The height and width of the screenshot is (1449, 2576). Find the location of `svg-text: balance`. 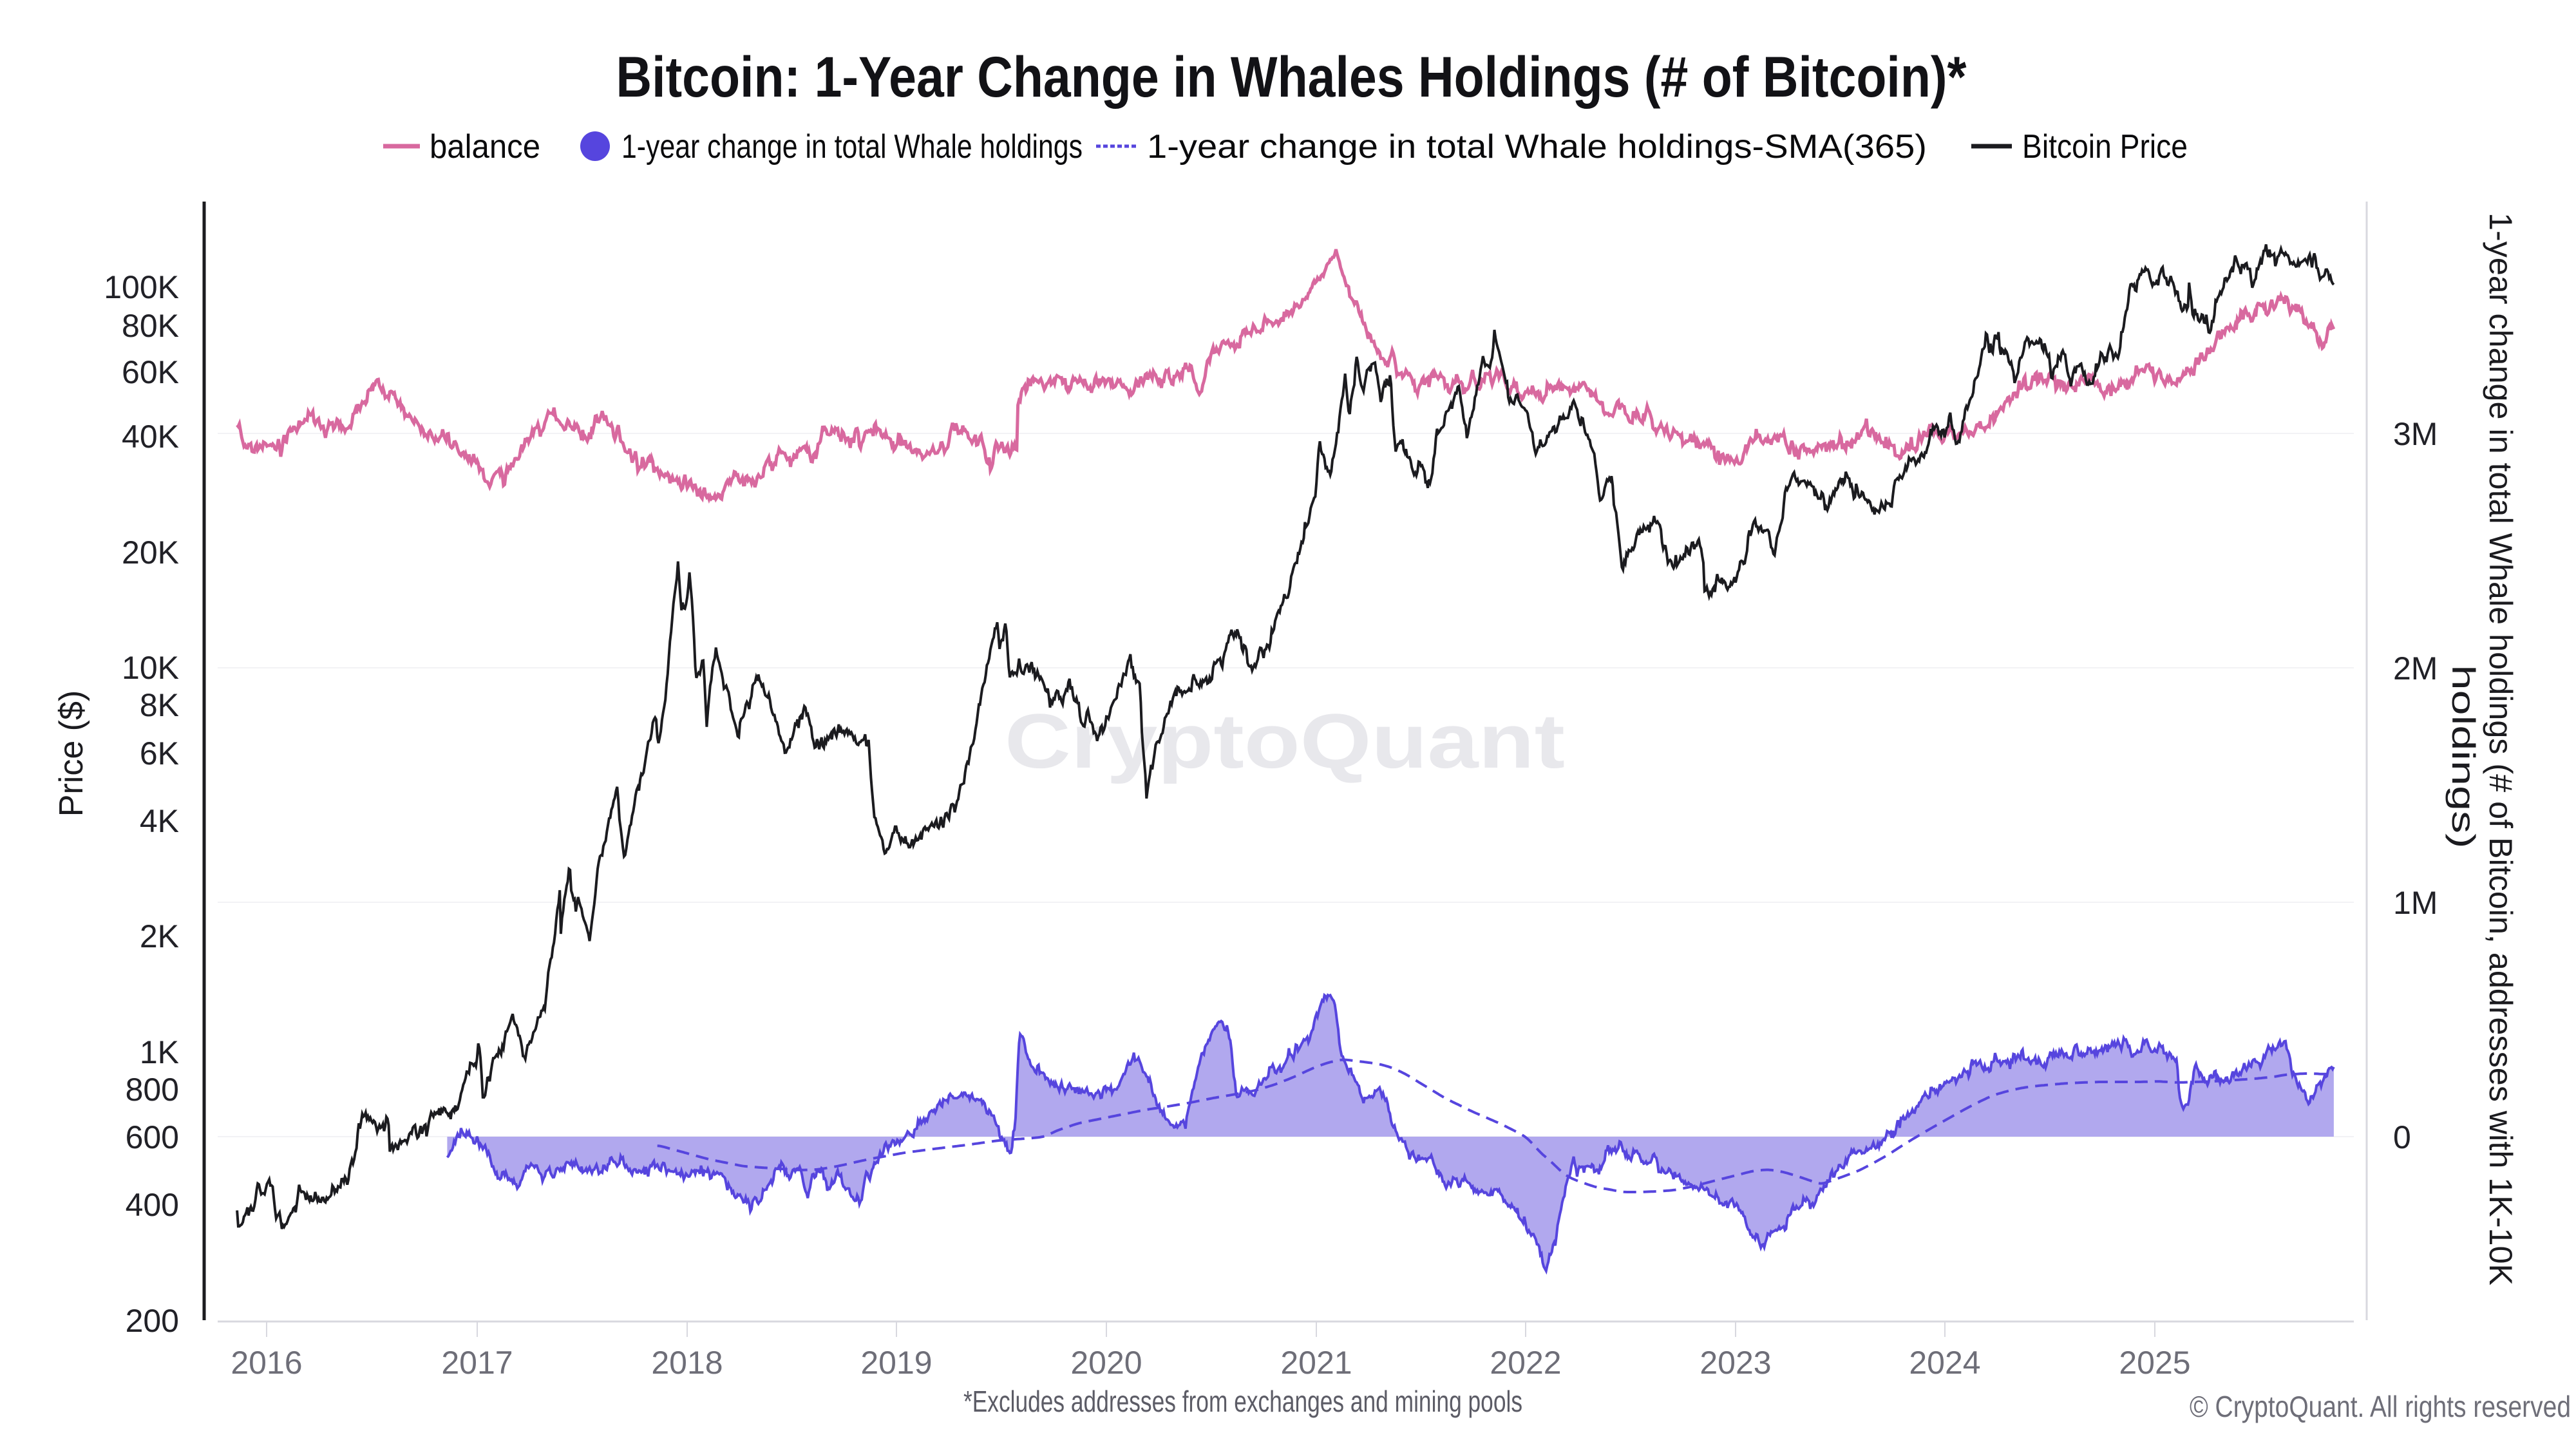

svg-text: balance is located at coordinates (485, 147).